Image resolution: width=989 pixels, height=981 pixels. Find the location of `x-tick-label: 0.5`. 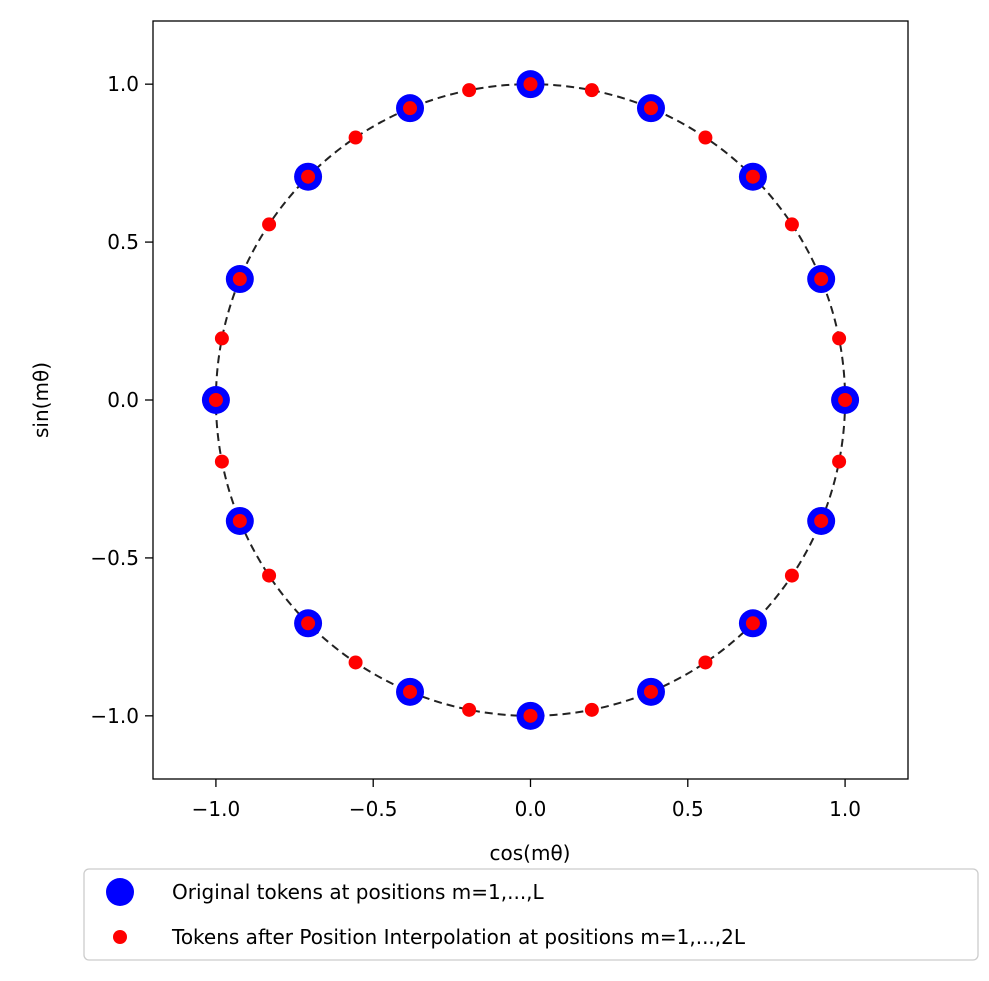

x-tick-label: 0.5 is located at coordinates (688, 809).